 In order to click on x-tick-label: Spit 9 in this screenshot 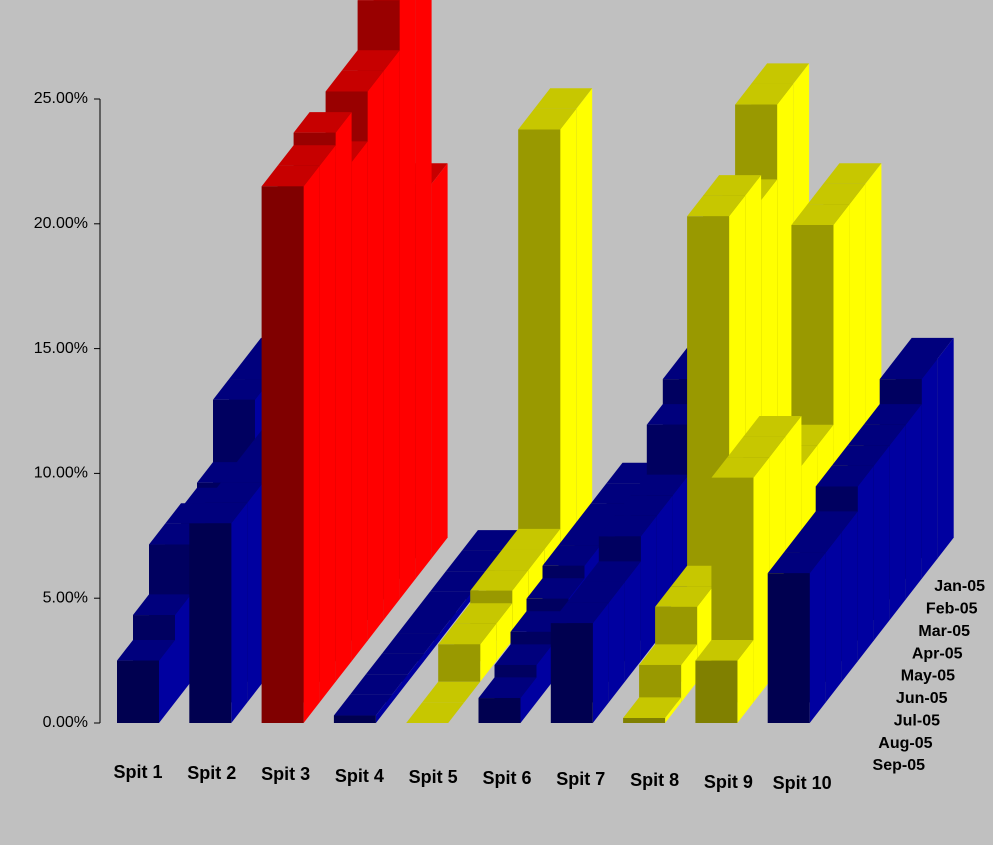, I will do `click(728, 781)`.